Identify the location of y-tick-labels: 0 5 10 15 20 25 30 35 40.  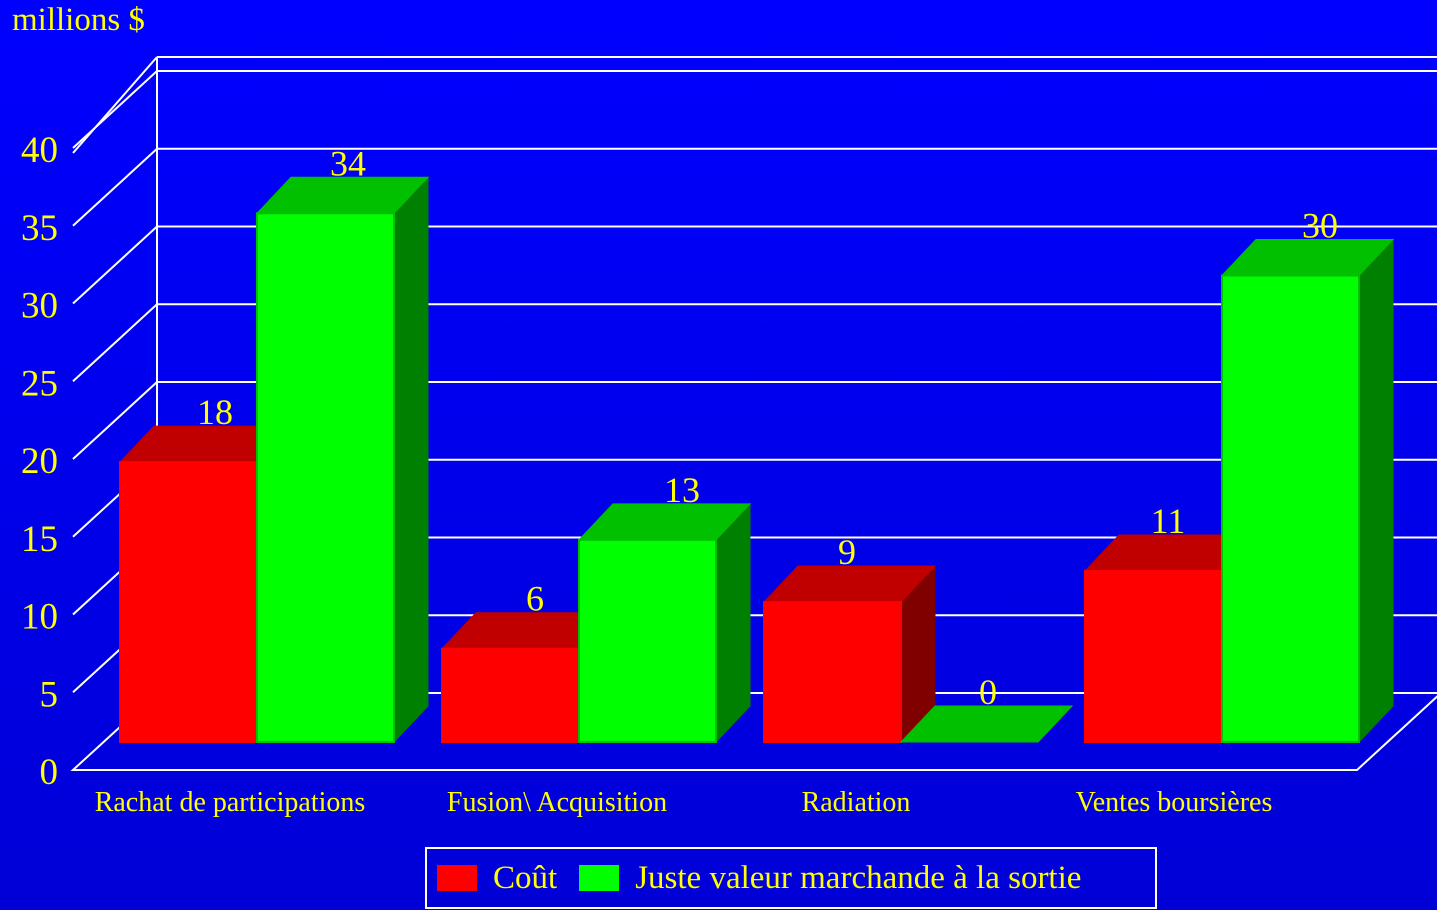
(39, 461).